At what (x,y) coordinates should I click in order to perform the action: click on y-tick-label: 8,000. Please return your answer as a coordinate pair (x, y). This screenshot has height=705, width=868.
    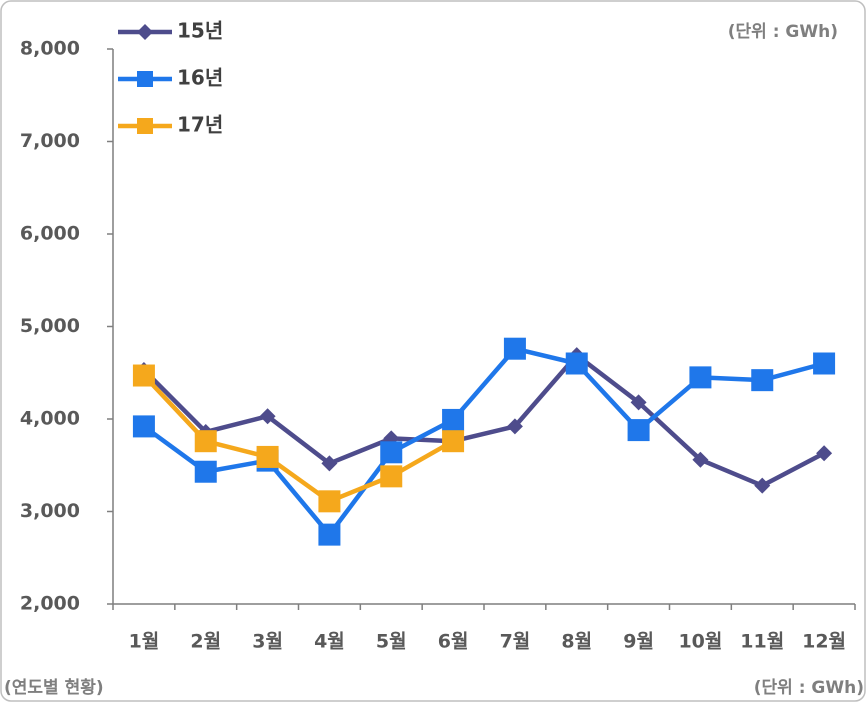
    Looking at the image, I should click on (50, 49).